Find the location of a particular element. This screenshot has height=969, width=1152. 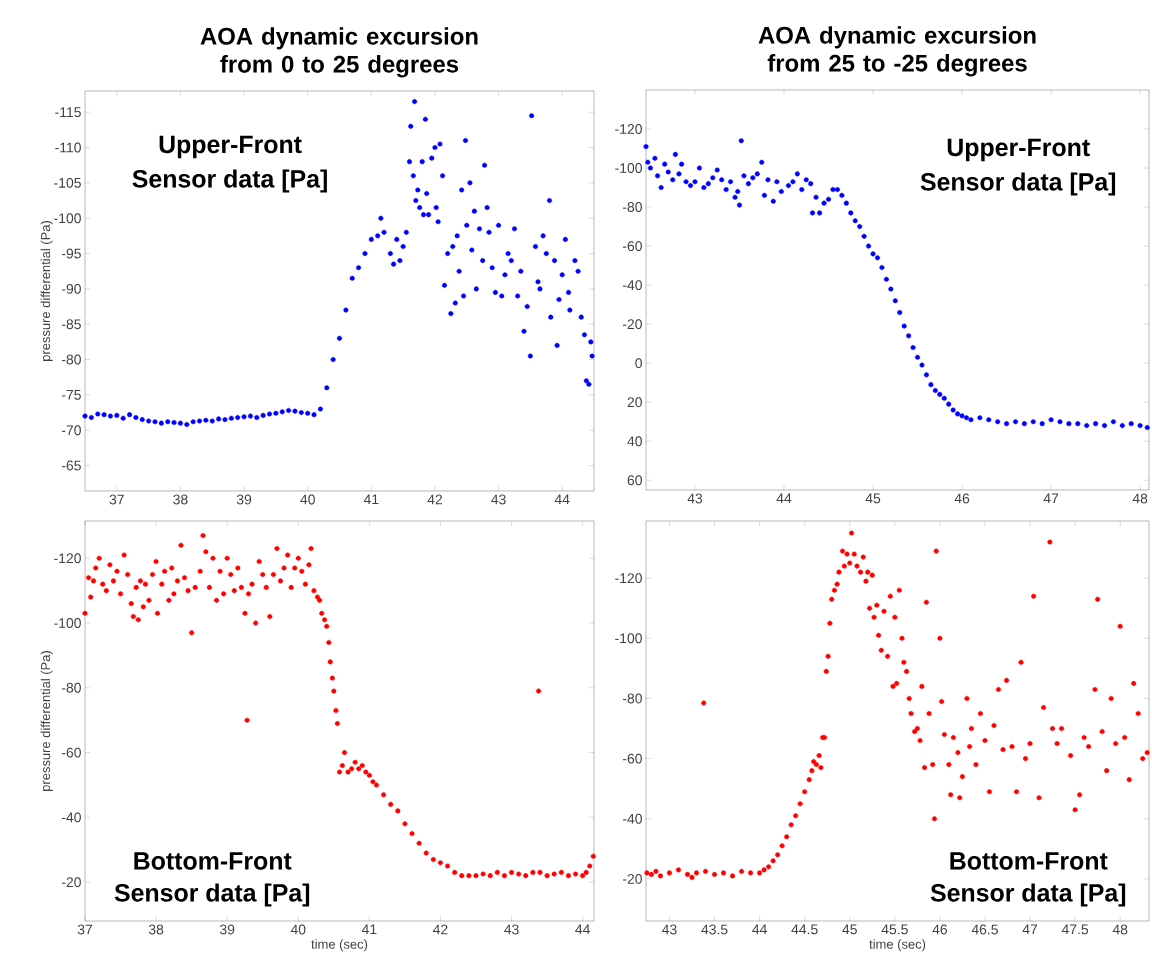

y-tick-label: -115 is located at coordinates (68, 112).